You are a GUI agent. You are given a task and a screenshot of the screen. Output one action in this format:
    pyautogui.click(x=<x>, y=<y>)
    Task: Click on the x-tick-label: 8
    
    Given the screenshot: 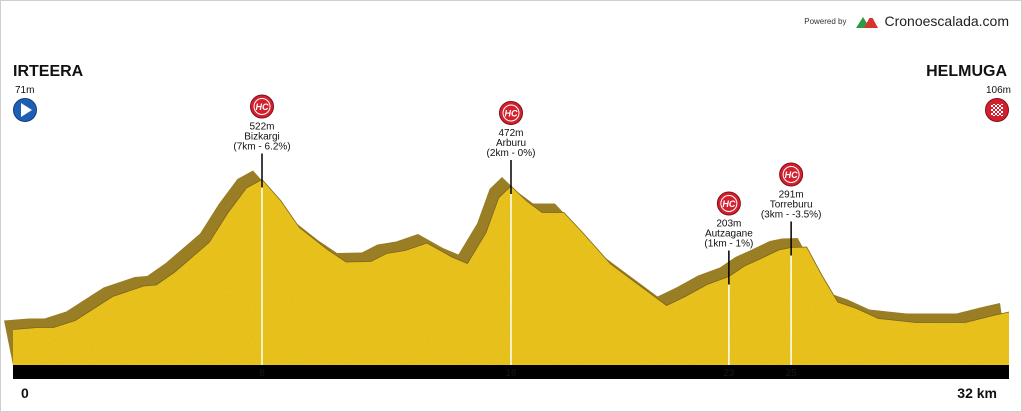 What is the action you would take?
    pyautogui.click(x=262, y=373)
    